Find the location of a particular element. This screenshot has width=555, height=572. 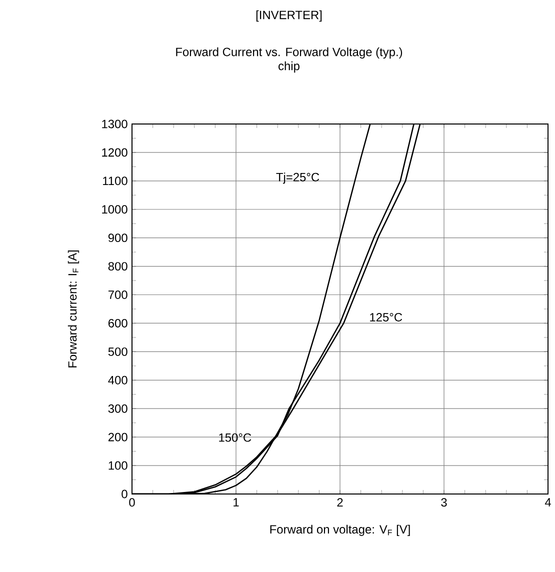

y-tick-label: 300 is located at coordinates (118, 408).